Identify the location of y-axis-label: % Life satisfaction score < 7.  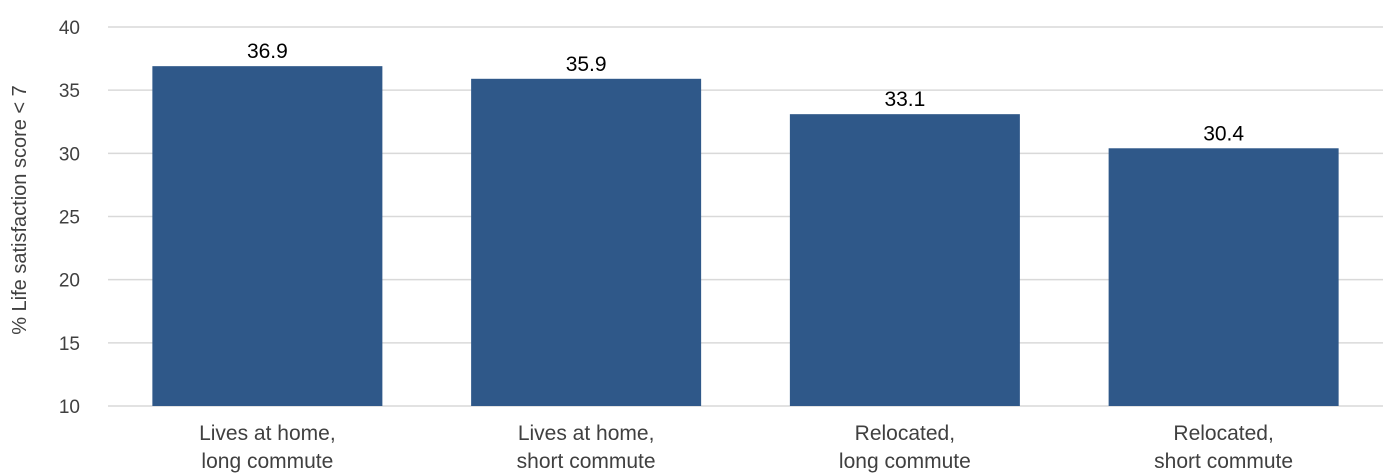
(20, 210).